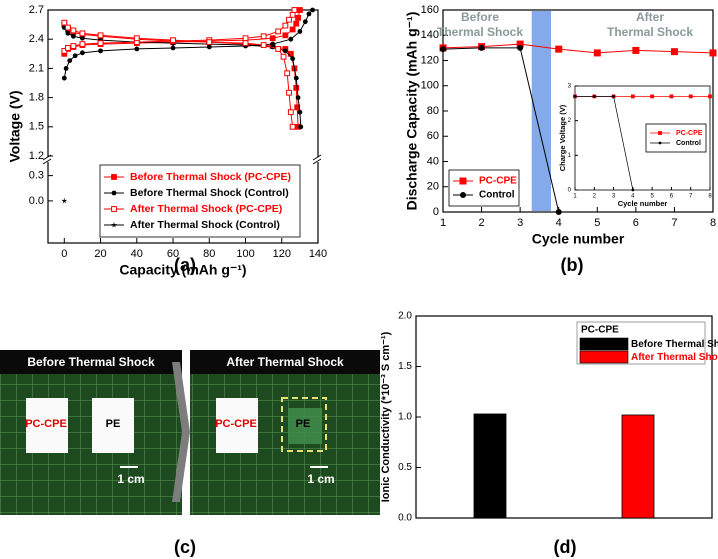  Describe the element at coordinates (674, 357) in the screenshot. I see `legend-label: After Thermal Shock` at that location.